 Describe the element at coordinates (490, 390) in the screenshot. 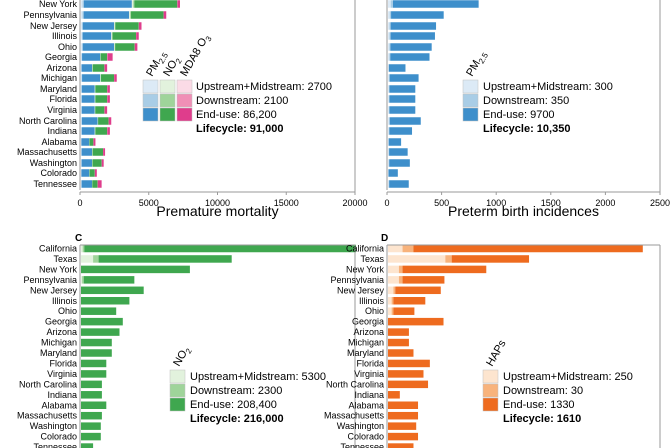

I see `legend-swatch-hap-down` at that location.